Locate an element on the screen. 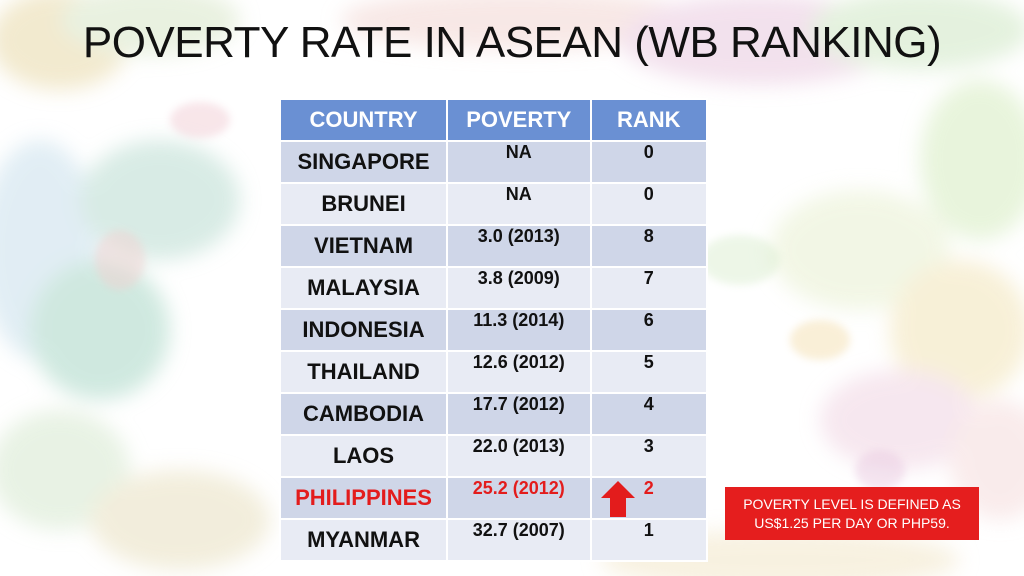 The width and height of the screenshot is (1024, 576). country-cell: LAOS is located at coordinates (363, 456).